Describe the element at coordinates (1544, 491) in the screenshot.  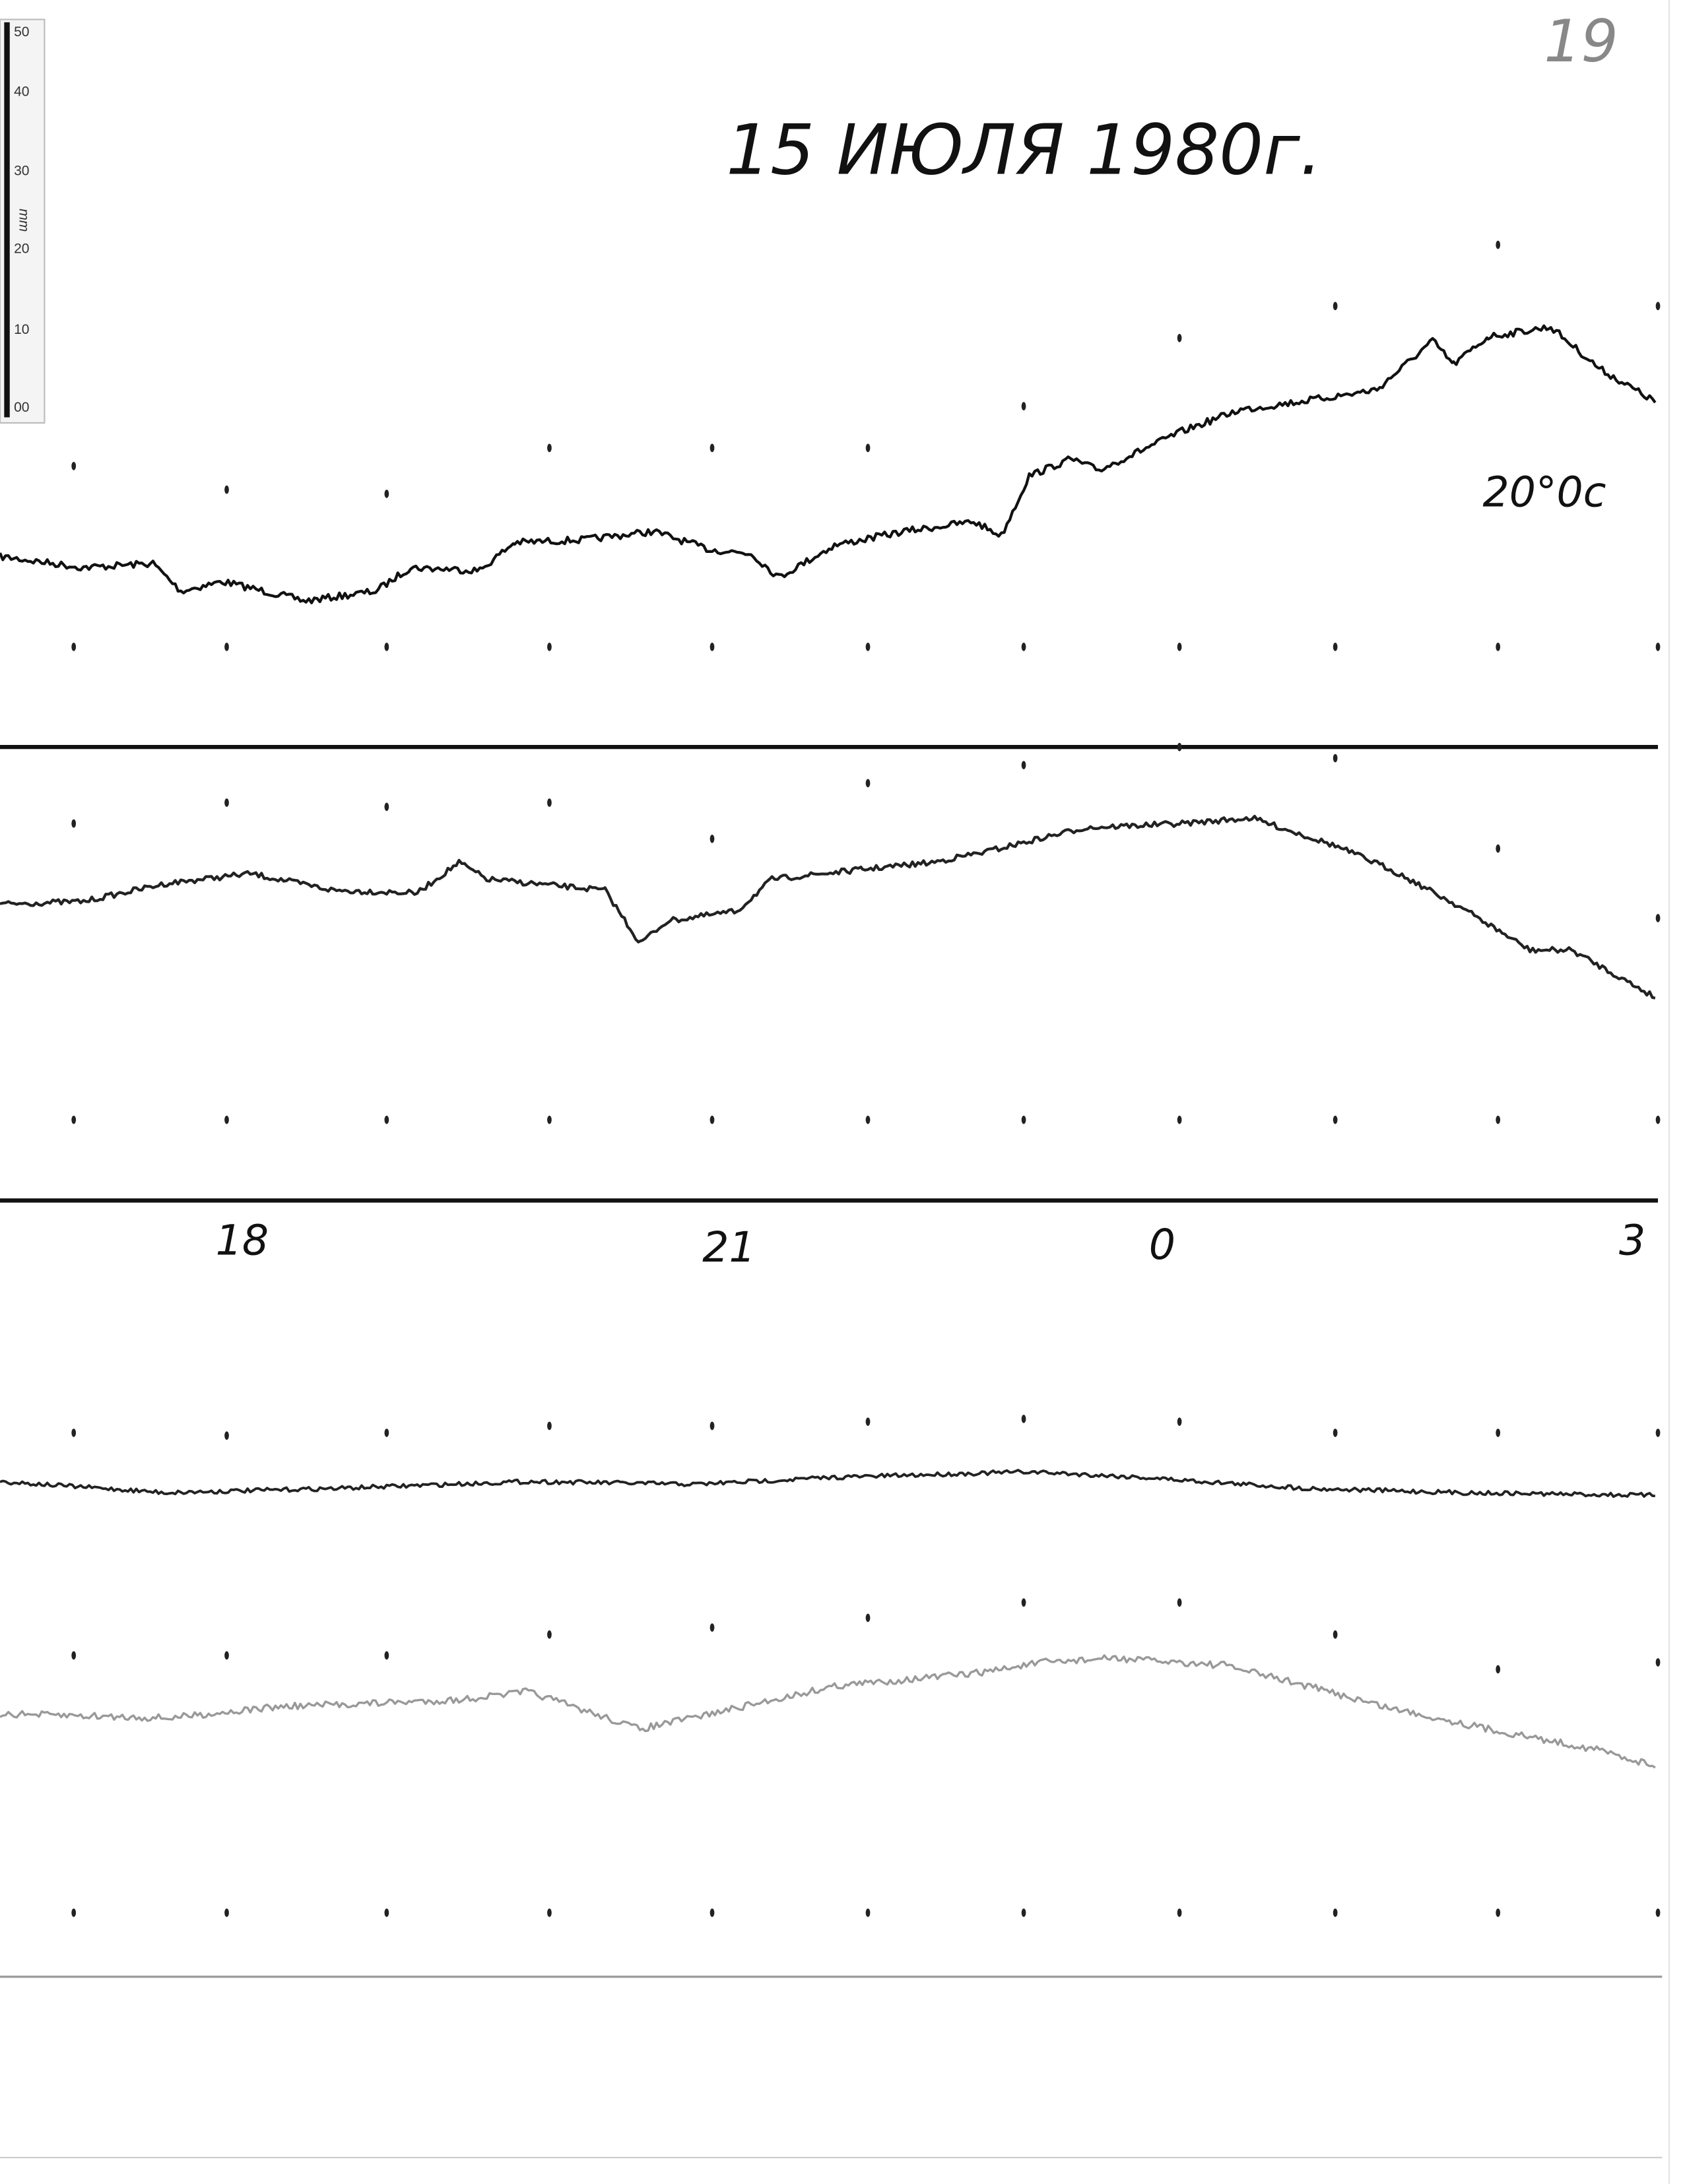
I see `annotation: 20°0c` at that location.